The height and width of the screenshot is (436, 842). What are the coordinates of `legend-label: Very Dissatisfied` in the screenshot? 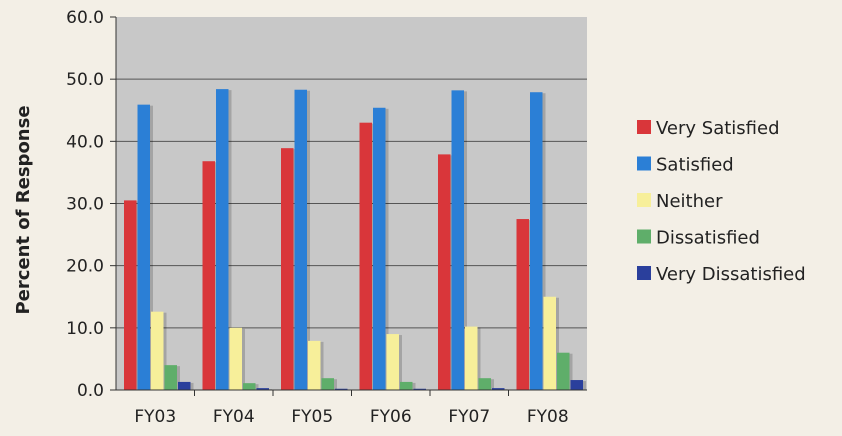 It's located at (731, 274).